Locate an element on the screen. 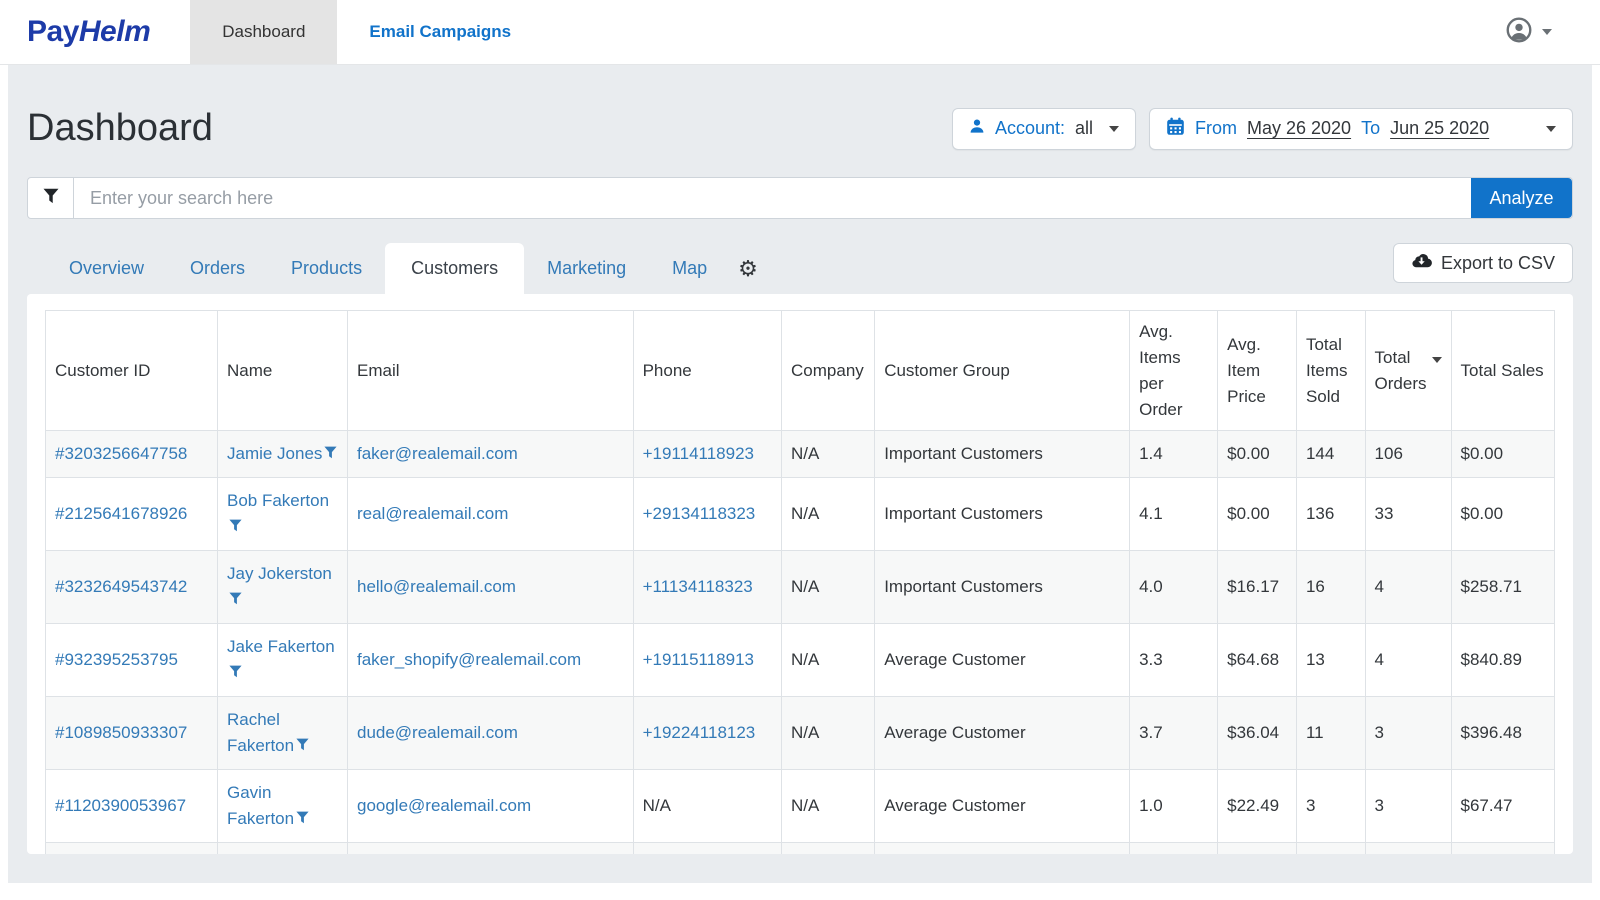  date-range-selector: From May 26 2020 To Jun 25 2020 is located at coordinates (1361, 128).